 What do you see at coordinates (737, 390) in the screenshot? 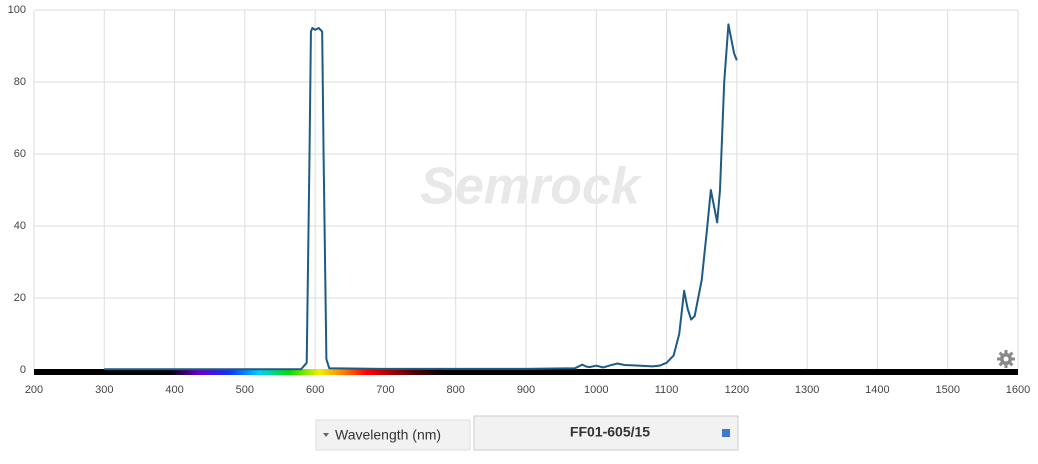
I see `x-tick-label: 1200` at bounding box center [737, 390].